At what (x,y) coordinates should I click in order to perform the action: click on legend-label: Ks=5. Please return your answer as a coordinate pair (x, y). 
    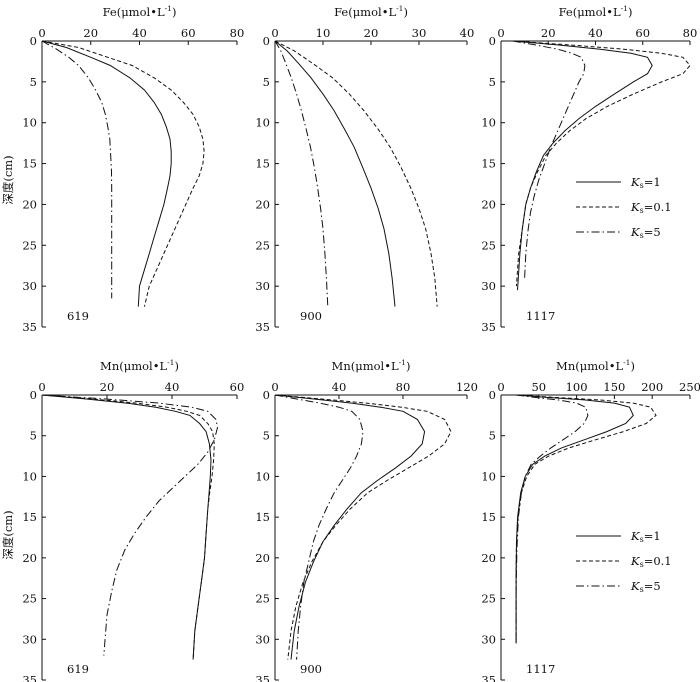
    Looking at the image, I should click on (645, 232).